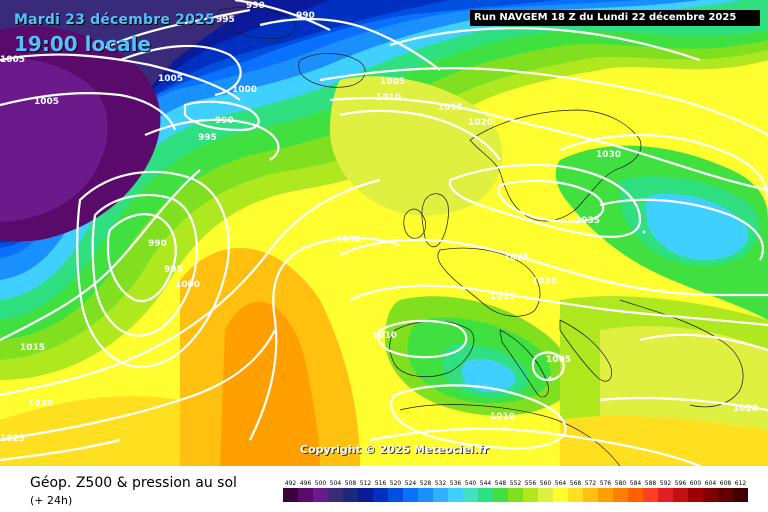 This screenshot has width=768, height=512. What do you see at coordinates (366, 483) in the screenshot?
I see `scale-tick-label: 512` at bounding box center [366, 483].